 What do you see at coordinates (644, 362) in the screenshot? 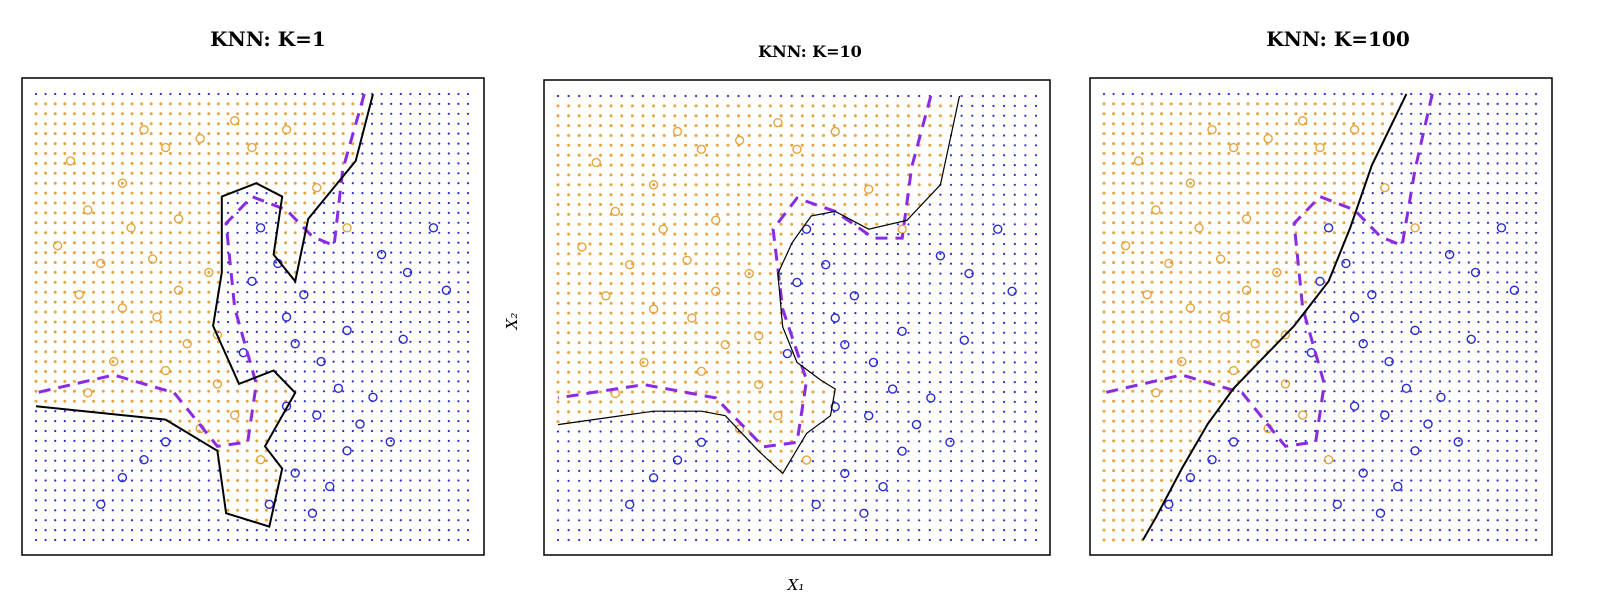
I see `point-orange` at bounding box center [644, 362].